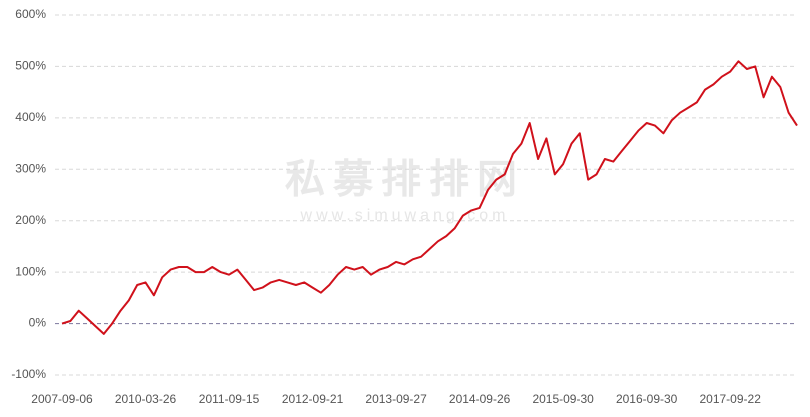 The height and width of the screenshot is (417, 810). I want to click on x-tick-label: 2013-09-27, so click(396, 399).